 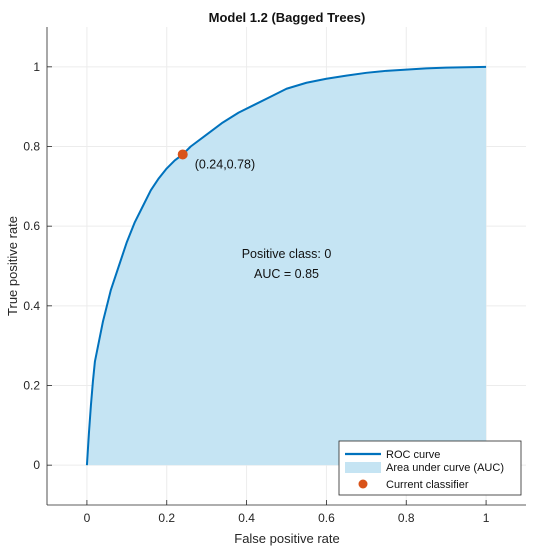 What do you see at coordinates (363, 484) in the screenshot?
I see `legend-classifier-swatch` at bounding box center [363, 484].